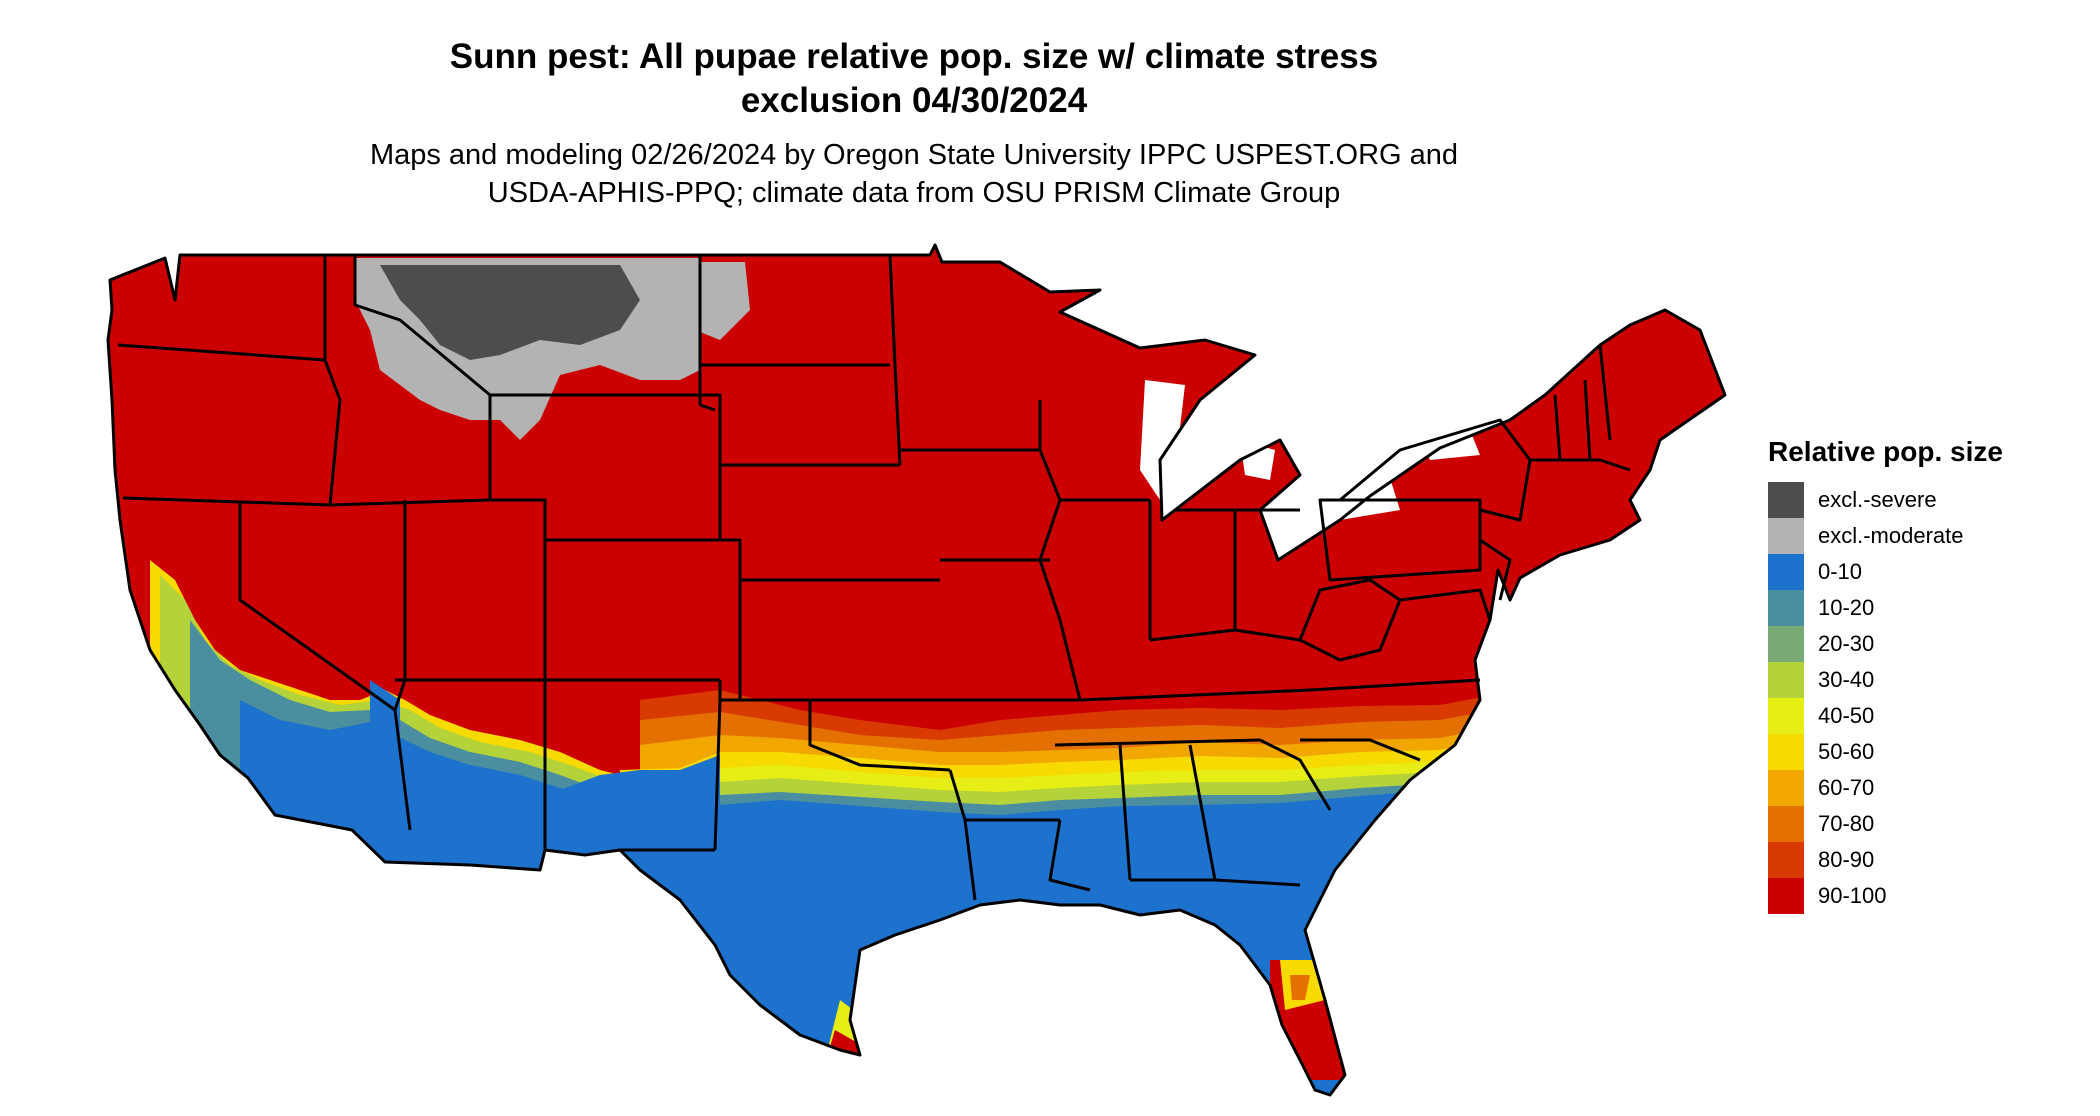 The height and width of the screenshot is (1116, 2100). I want to click on legend-item: excl.-severe, so click(1885, 500).